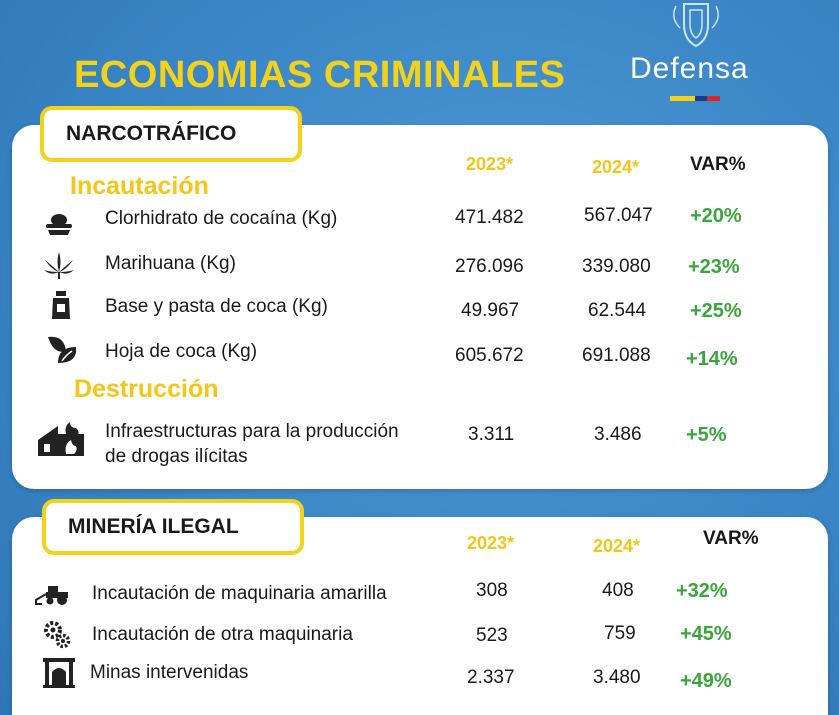 This screenshot has height=715, width=839. Describe the element at coordinates (616, 266) in the screenshot. I see `value-2024: 339.080` at that location.